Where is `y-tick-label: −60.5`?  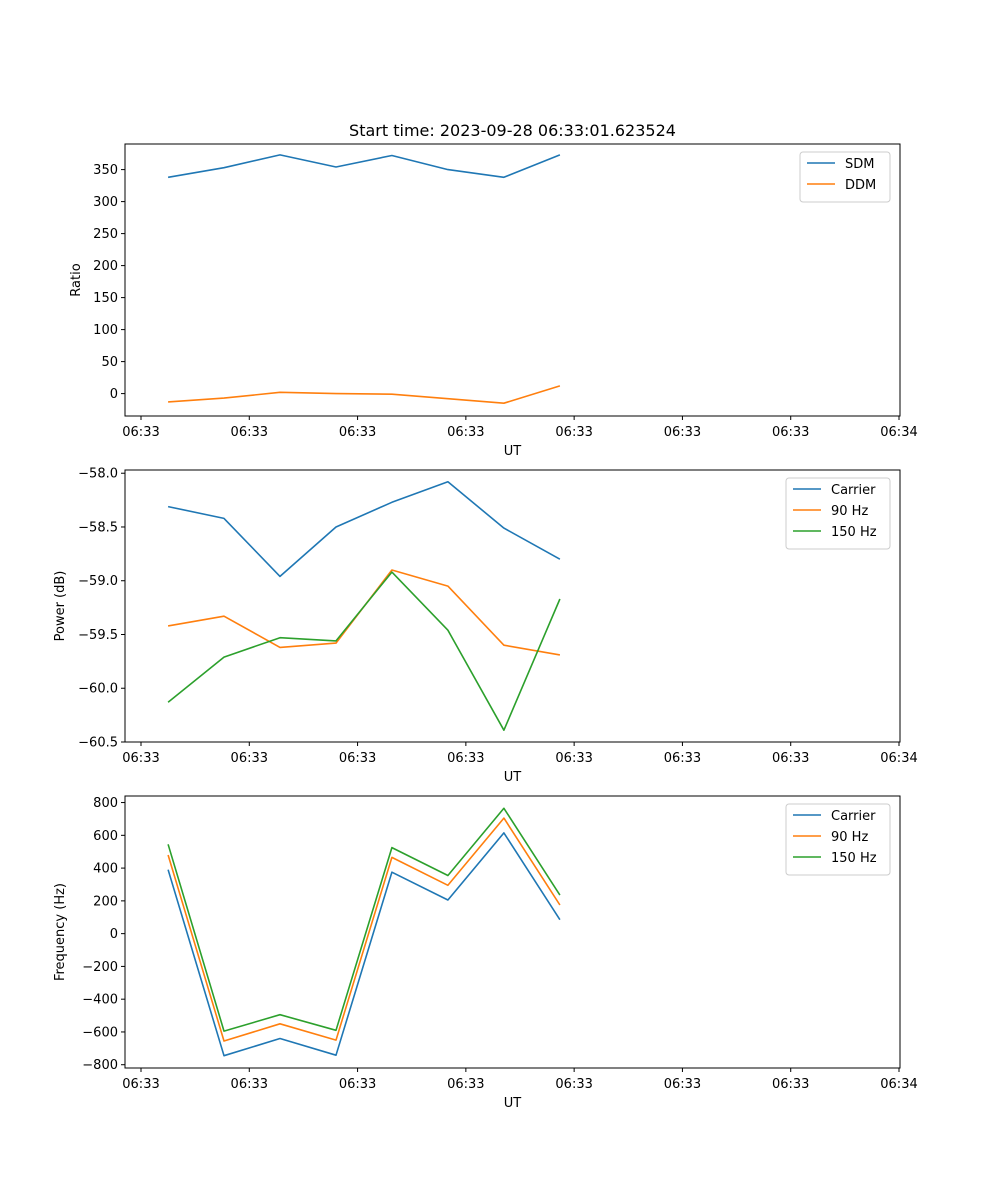
y-tick-label: −60.5 is located at coordinates (98, 743).